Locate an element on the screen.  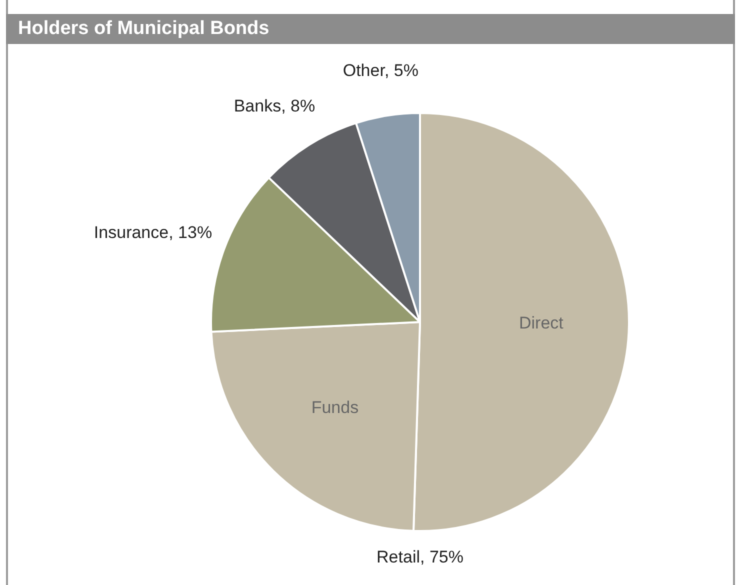
slice-label: Other, 5% is located at coordinates (380, 70).